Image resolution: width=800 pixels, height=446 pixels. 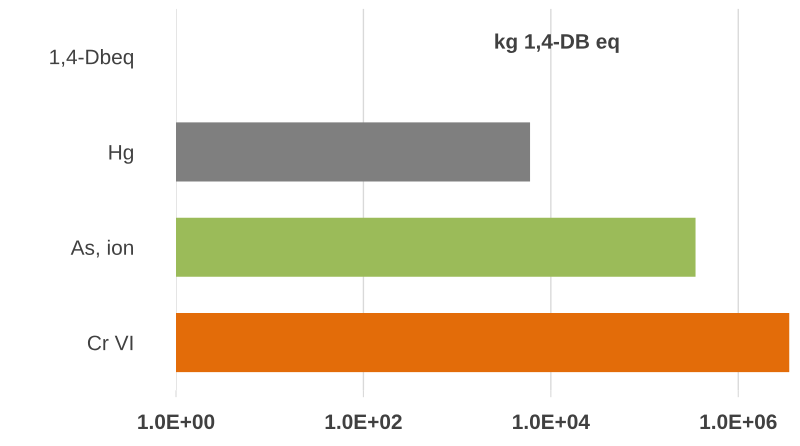 What do you see at coordinates (551, 422) in the screenshot?
I see `x-tick-label: 1.0E+04` at bounding box center [551, 422].